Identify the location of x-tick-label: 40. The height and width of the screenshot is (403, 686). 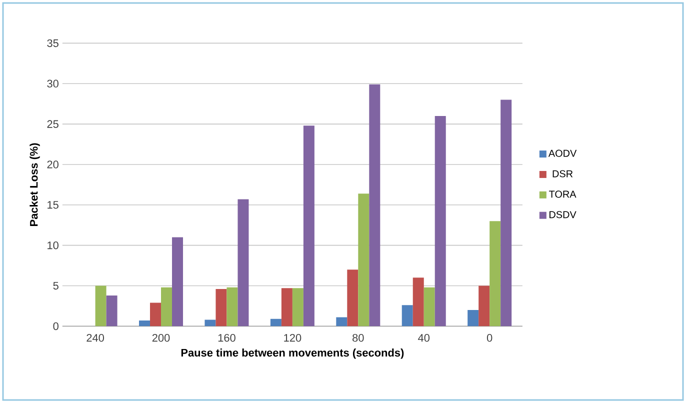
(424, 338).